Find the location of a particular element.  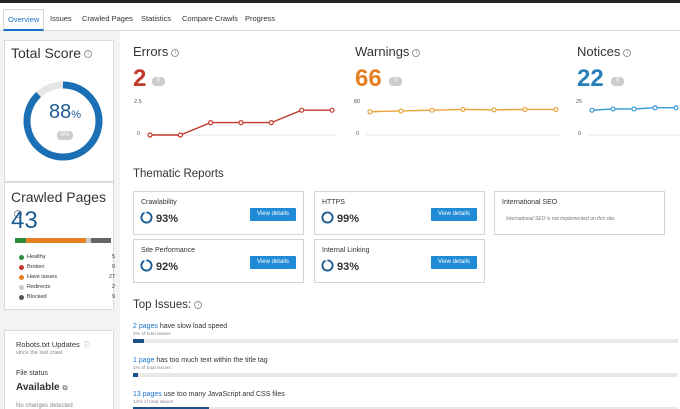

notices-value: 22 is located at coordinates (590, 78).